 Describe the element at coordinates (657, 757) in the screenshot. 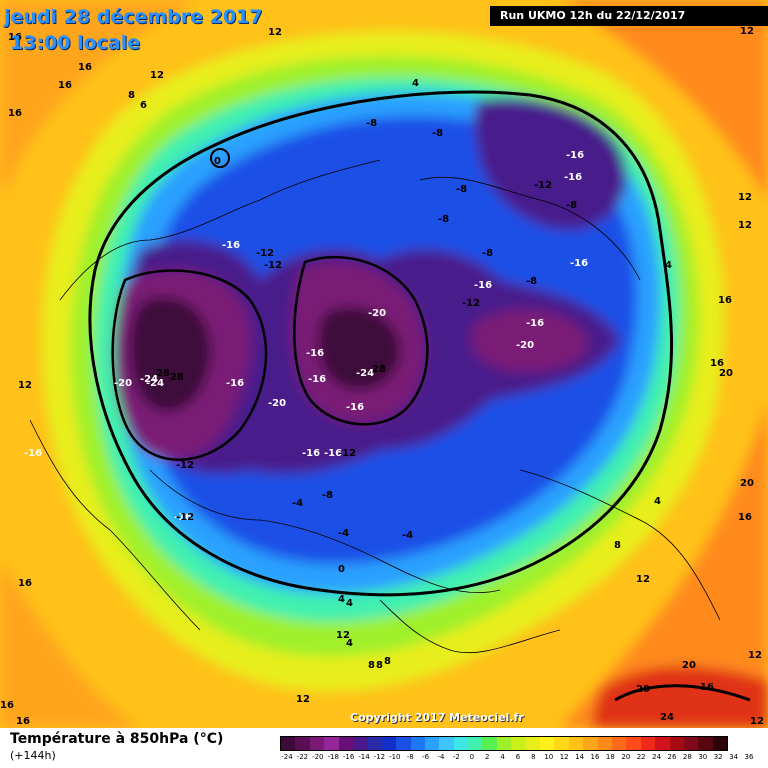

I see `scale-tick-label: 24` at that location.